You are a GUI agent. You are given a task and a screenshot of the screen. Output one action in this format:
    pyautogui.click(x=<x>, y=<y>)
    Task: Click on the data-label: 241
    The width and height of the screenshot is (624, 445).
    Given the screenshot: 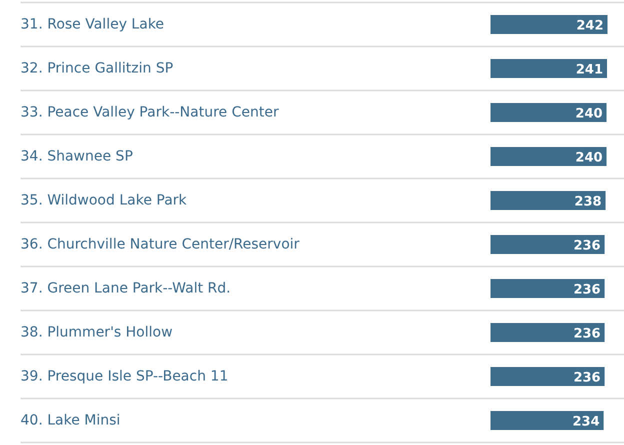 What is the action you would take?
    pyautogui.click(x=590, y=70)
    